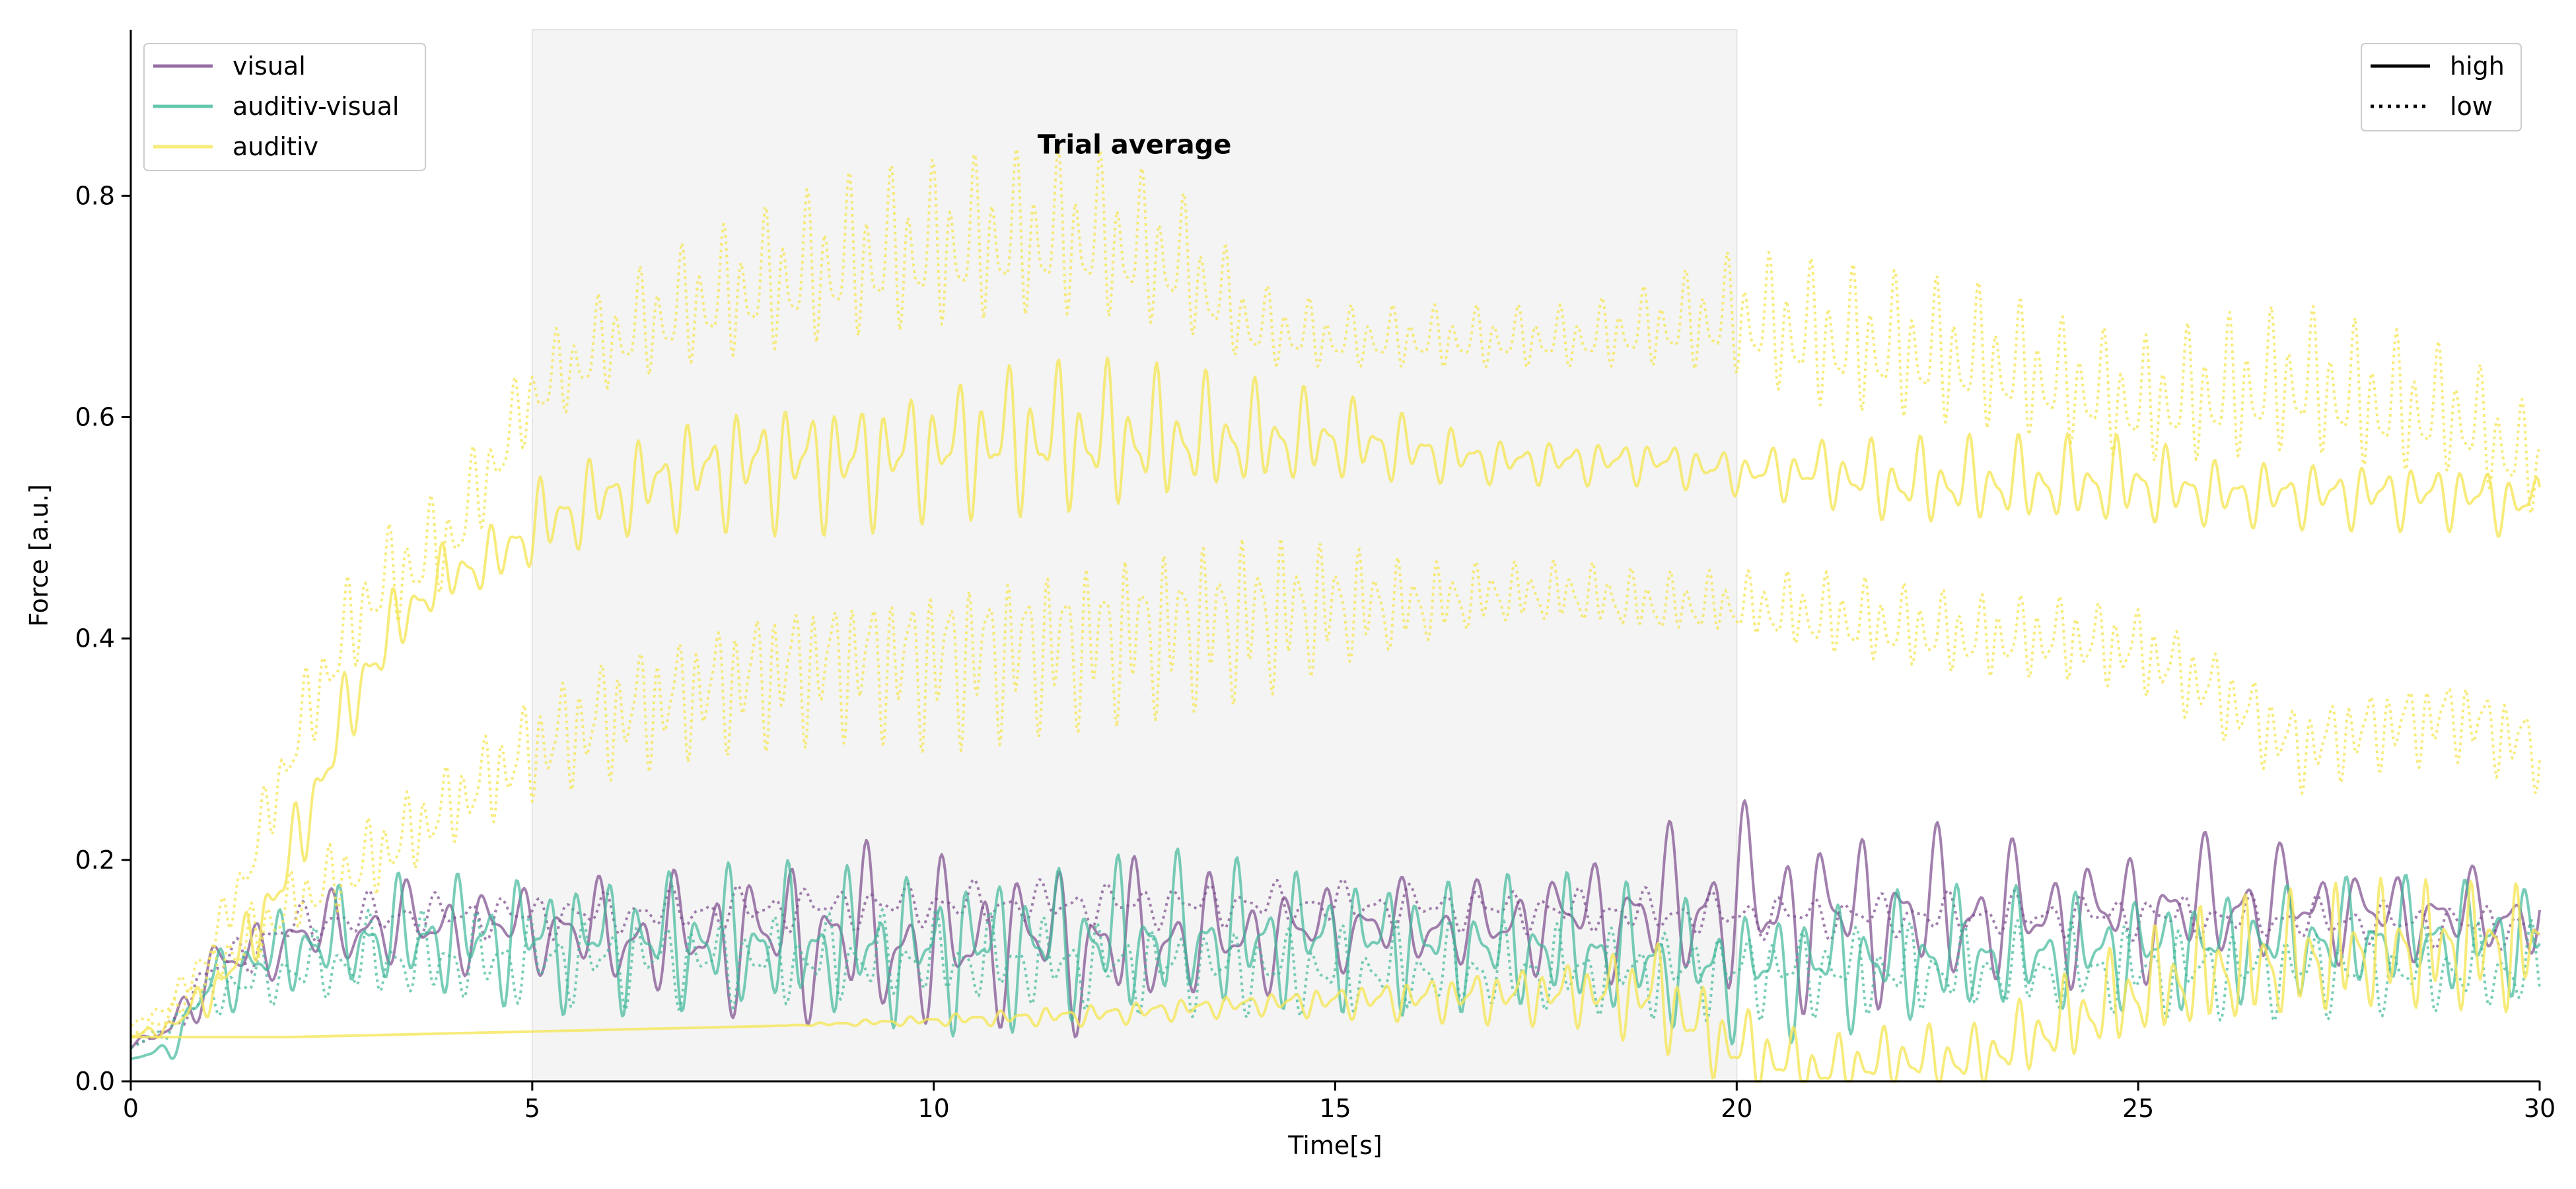 The width and height of the screenshot is (2576, 1189). Describe the element at coordinates (39, 555) in the screenshot. I see `y-axis-label: Force [a.u.]` at that location.